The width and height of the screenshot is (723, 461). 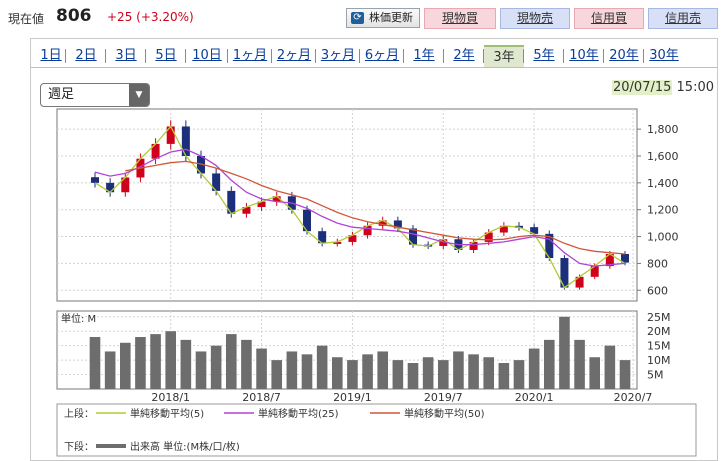 What do you see at coordinates (261, 397) in the screenshot?
I see `x-axis-label: 2018/7` at bounding box center [261, 397].